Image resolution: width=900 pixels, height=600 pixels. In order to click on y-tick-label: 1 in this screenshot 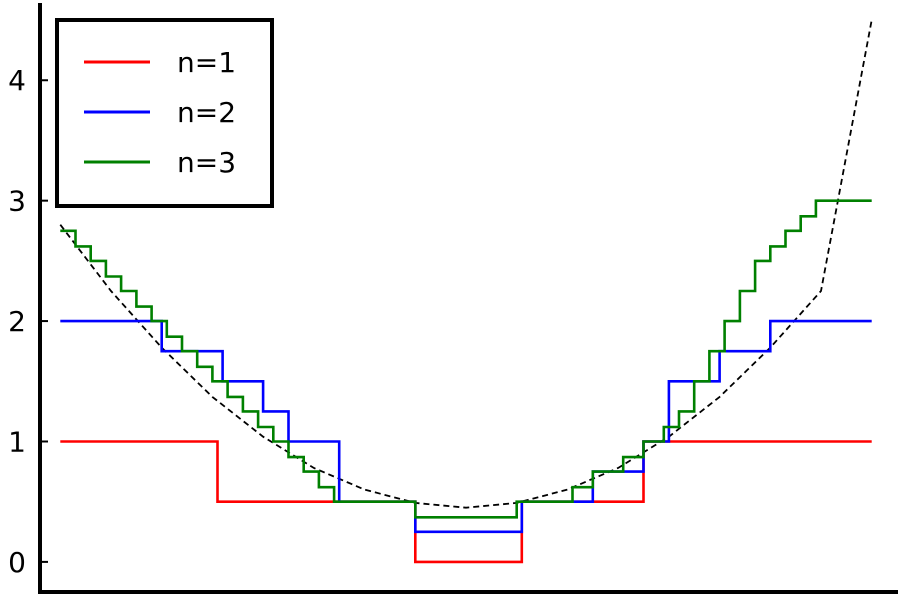, I will do `click(17, 441)`.